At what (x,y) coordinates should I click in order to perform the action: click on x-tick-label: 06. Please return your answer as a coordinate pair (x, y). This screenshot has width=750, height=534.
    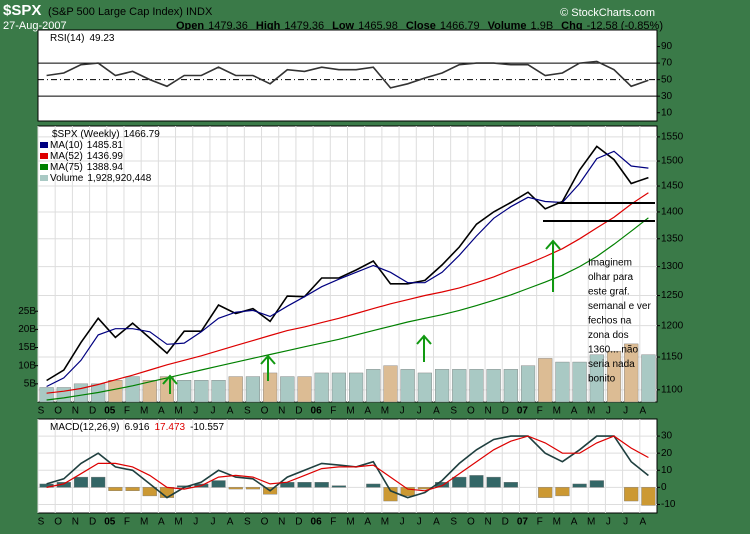
    Looking at the image, I should click on (317, 522).